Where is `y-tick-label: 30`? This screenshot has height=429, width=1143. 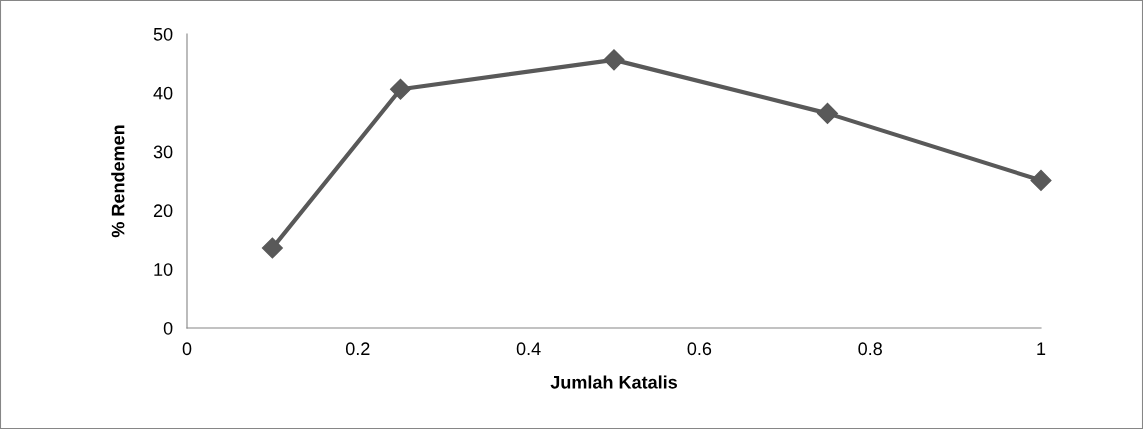 y-tick-label: 30 is located at coordinates (163, 152).